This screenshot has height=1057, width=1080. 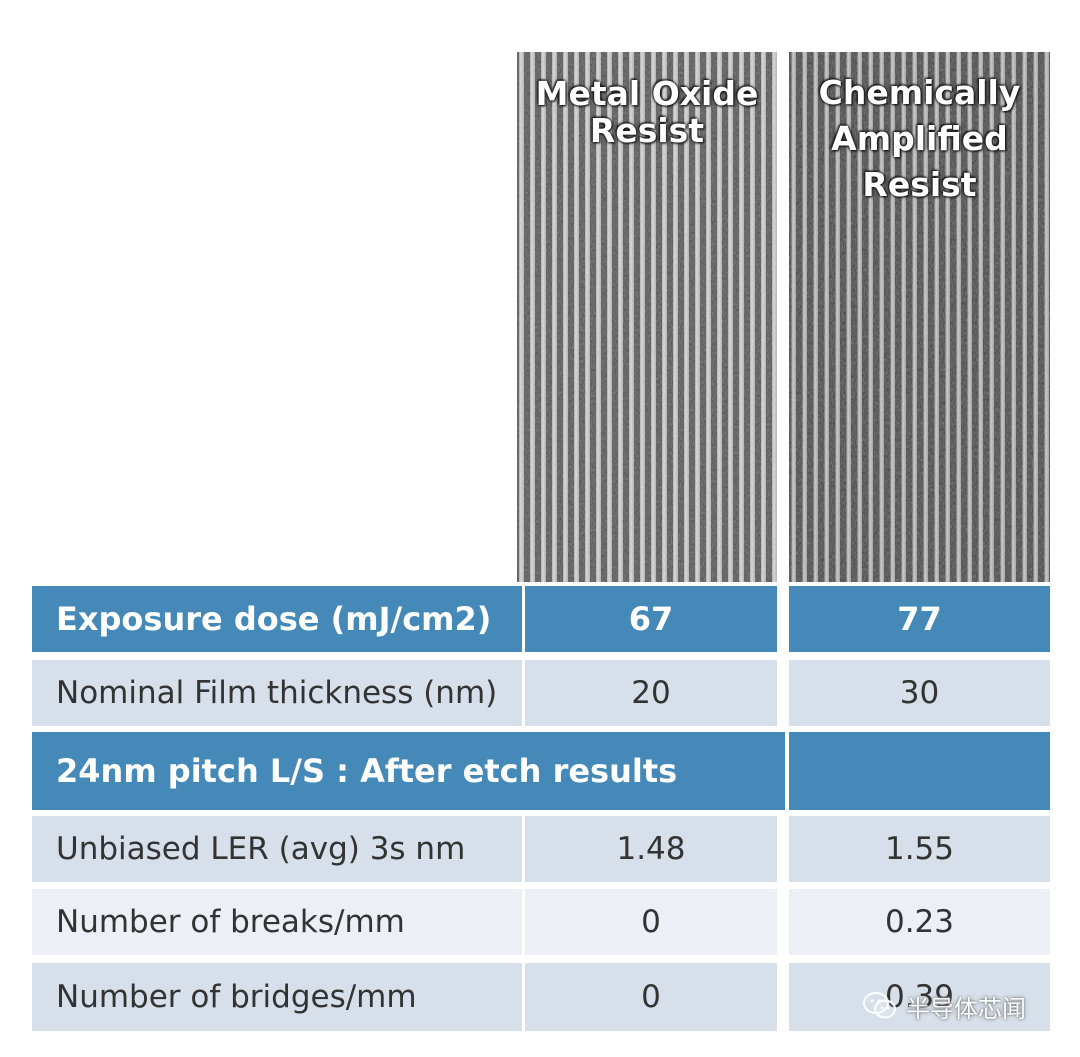 I want to click on section-label: 24nm pitch L/S : After etch results, so click(x=408, y=771).